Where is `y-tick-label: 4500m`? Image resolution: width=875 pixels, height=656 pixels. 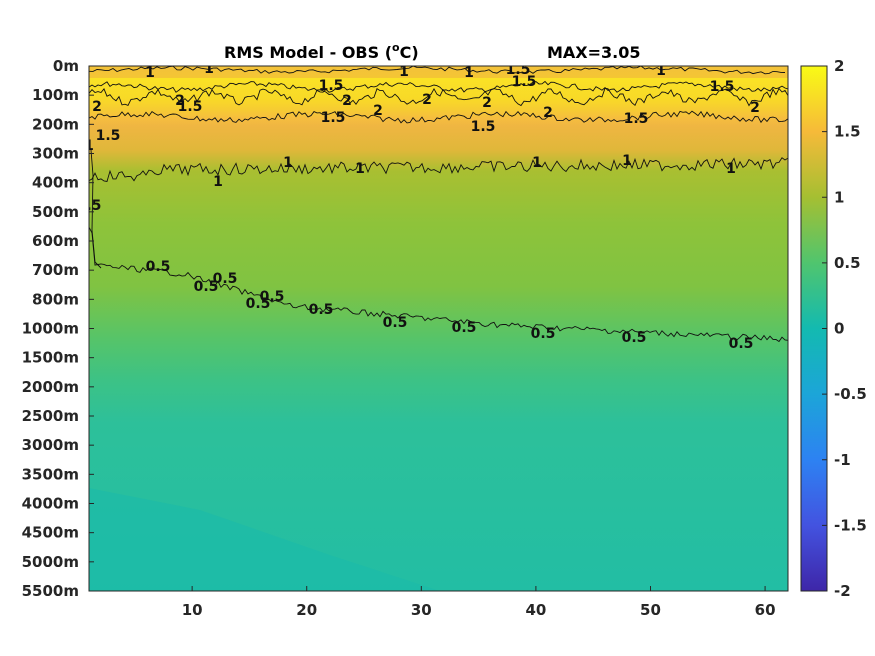 y-tick-label: 4500m is located at coordinates (50, 533).